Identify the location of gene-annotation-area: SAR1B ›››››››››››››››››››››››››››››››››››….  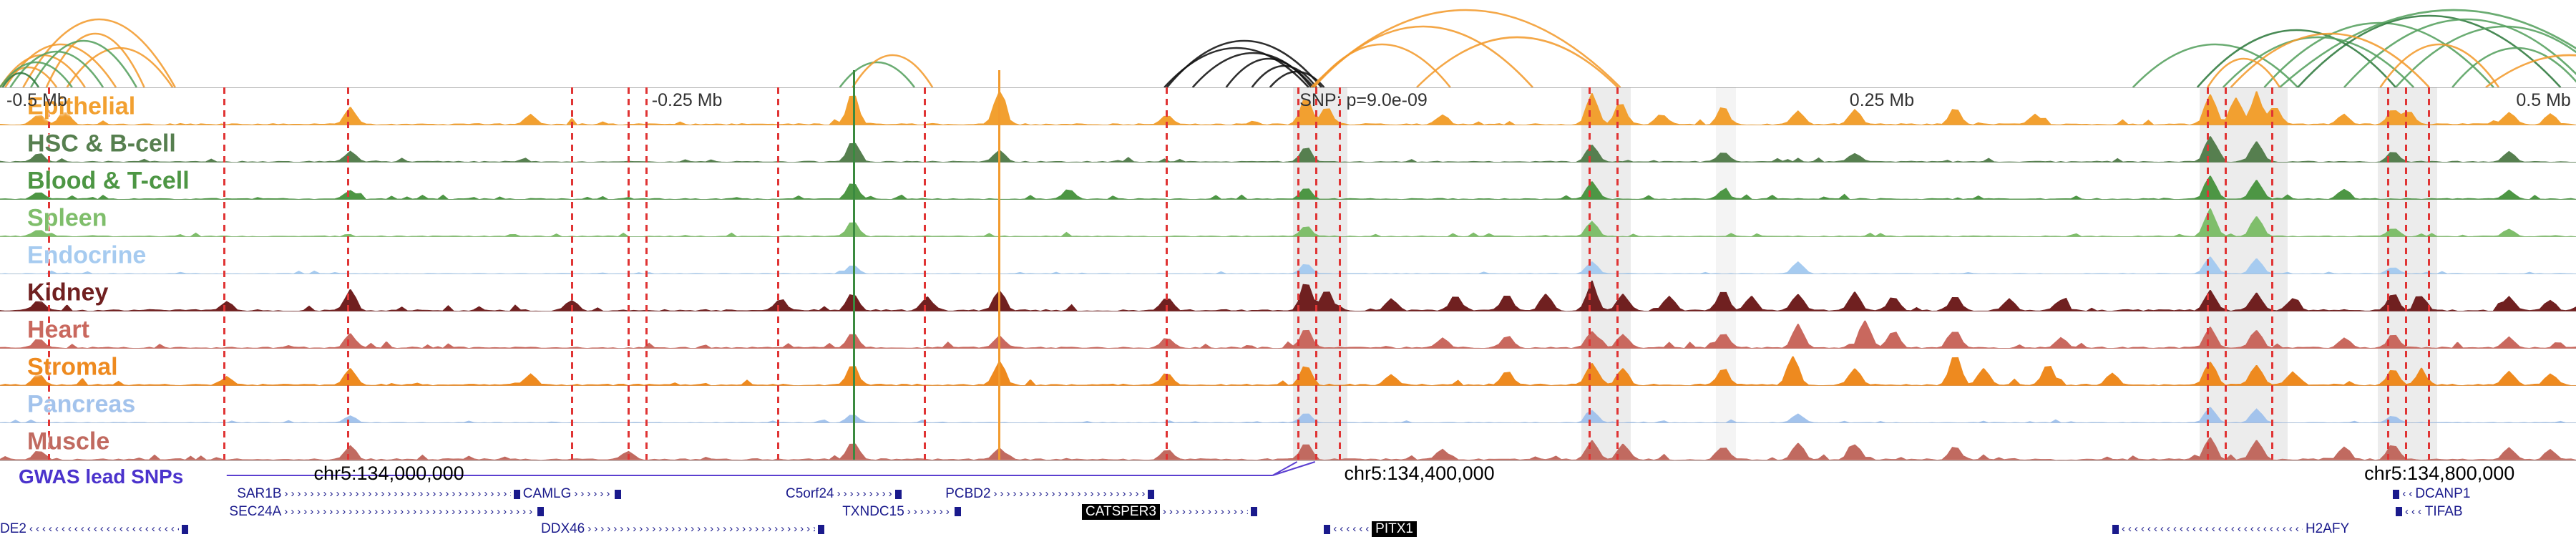
(1288, 511).